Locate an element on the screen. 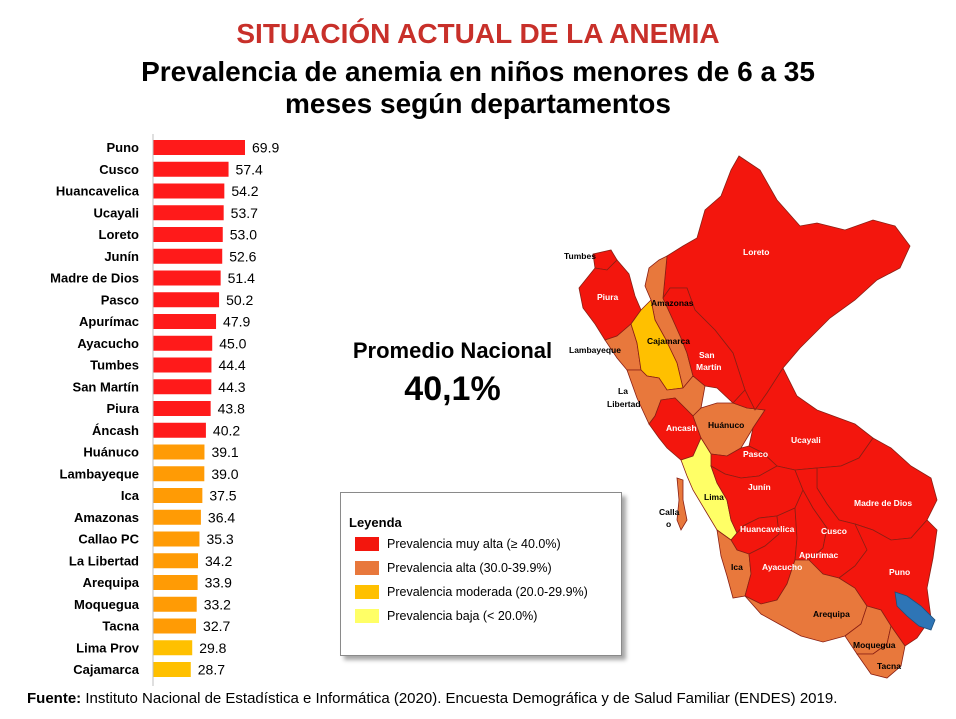  bar-value-label: 33.2 is located at coordinates (217, 604).